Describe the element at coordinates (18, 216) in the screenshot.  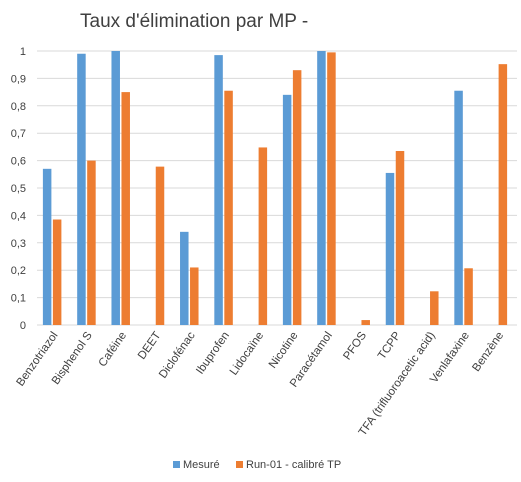
I see `y-tick-label: 0,4` at that location.